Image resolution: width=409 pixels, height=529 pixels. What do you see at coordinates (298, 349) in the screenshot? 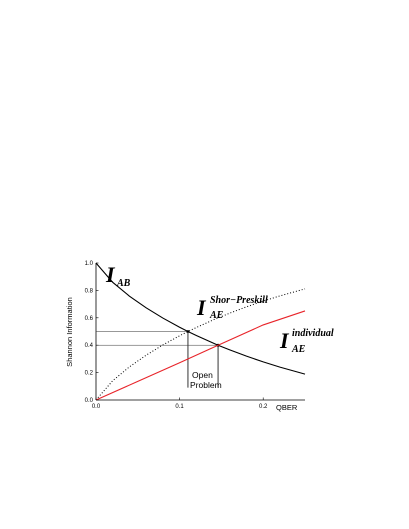
I see `label-ind-sub: AE` at bounding box center [298, 349].